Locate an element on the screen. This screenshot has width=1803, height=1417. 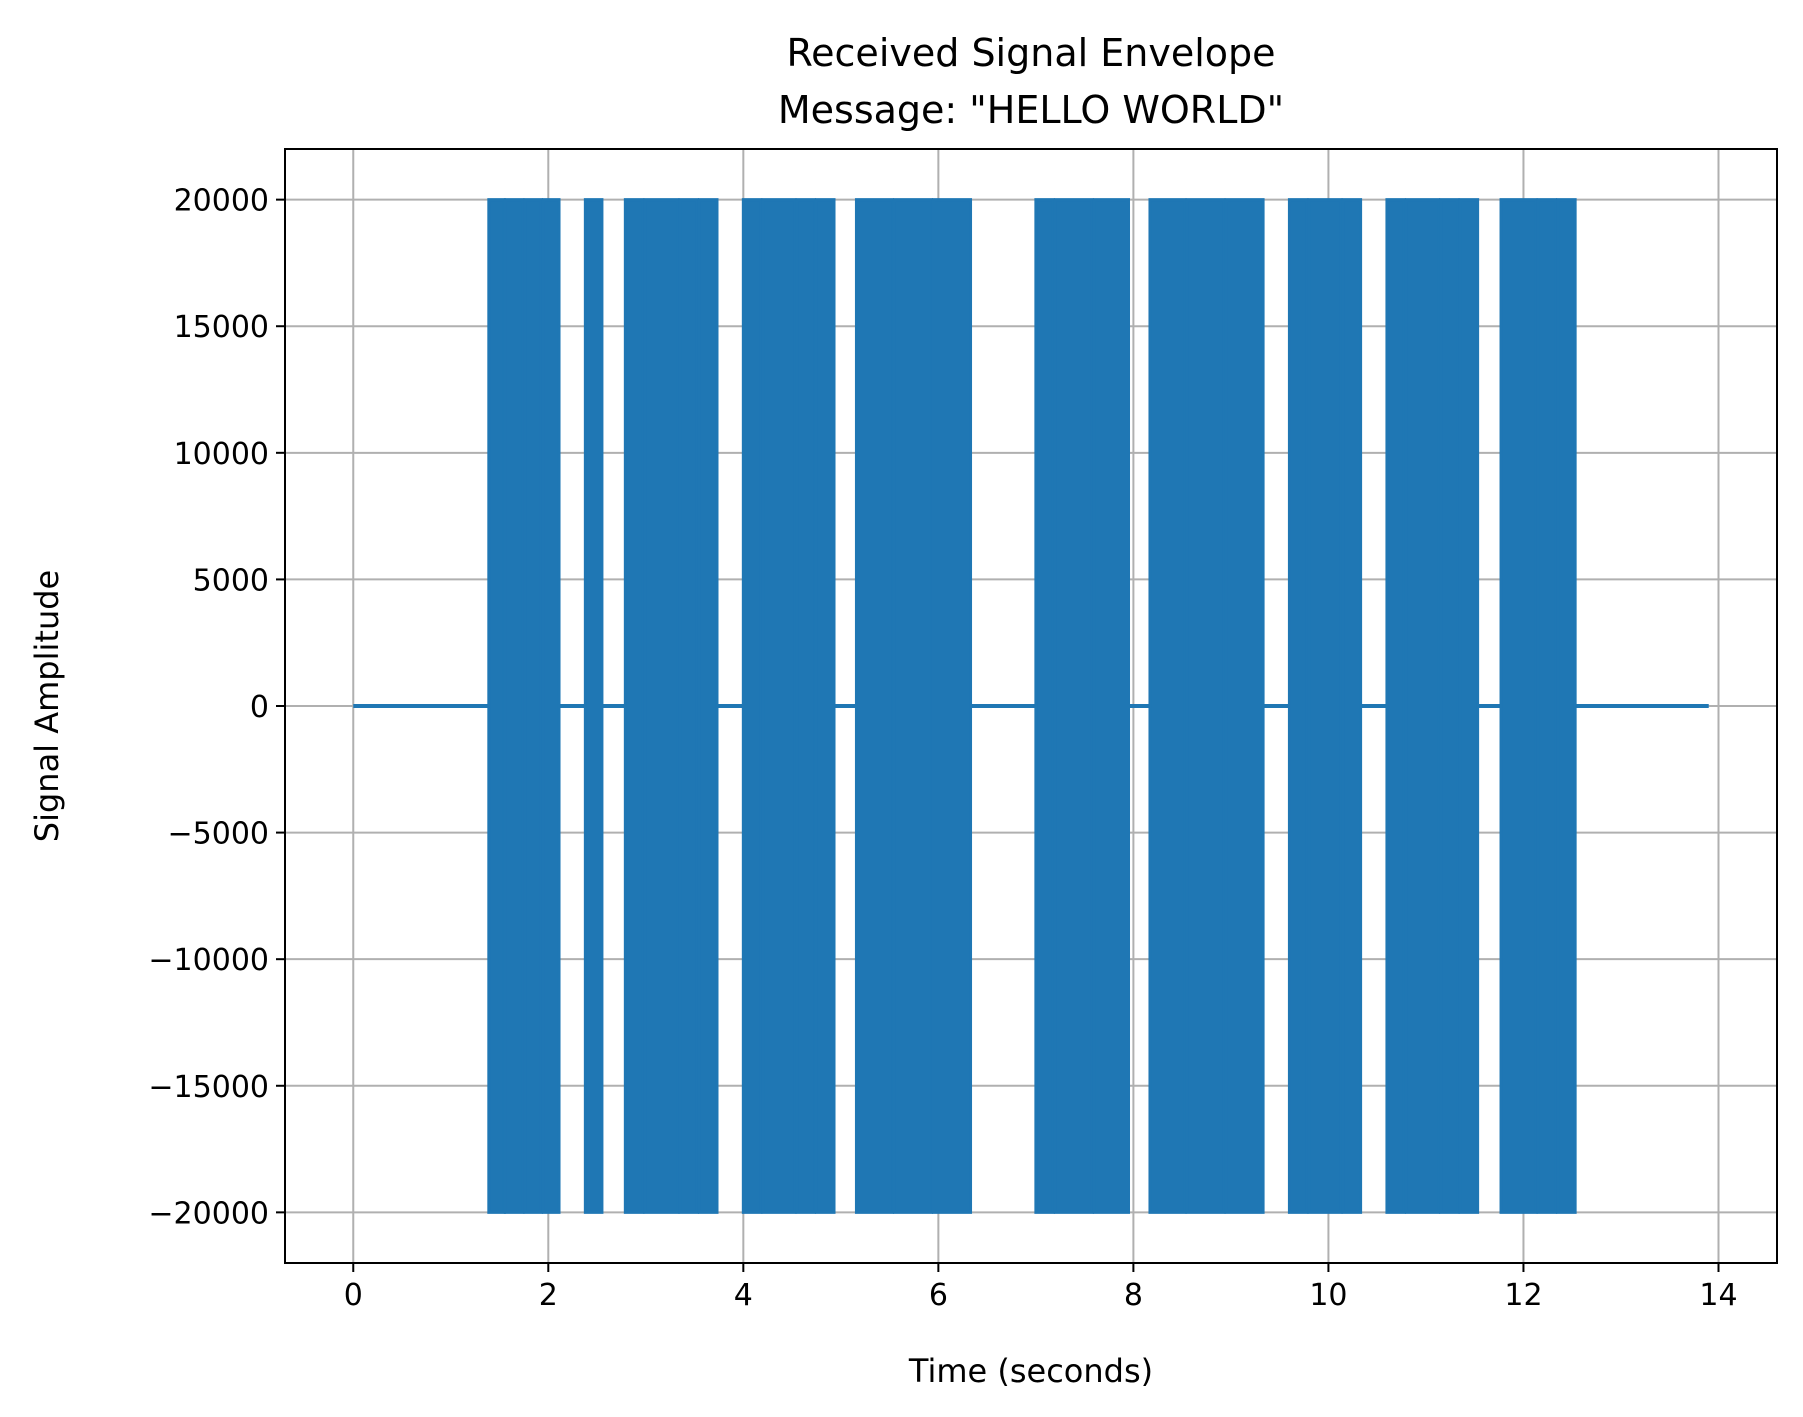
y-tick-label: 20000 is located at coordinates (221, 201).